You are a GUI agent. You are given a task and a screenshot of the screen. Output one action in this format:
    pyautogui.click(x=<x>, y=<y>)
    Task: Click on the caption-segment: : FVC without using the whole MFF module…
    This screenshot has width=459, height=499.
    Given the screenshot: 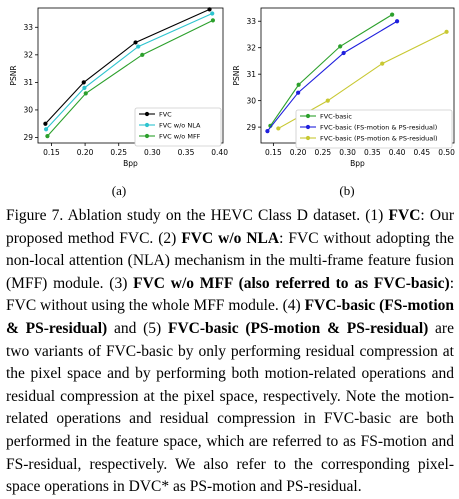 What is the action you would take?
    pyautogui.click(x=230, y=294)
    